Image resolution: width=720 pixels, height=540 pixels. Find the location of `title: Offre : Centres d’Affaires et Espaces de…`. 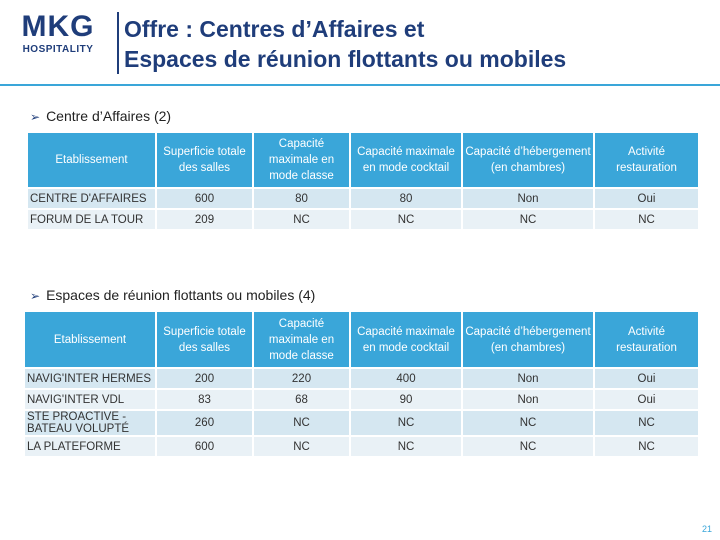

title: Offre : Centres d’Affaires et Espaces de… is located at coordinates (345, 44).